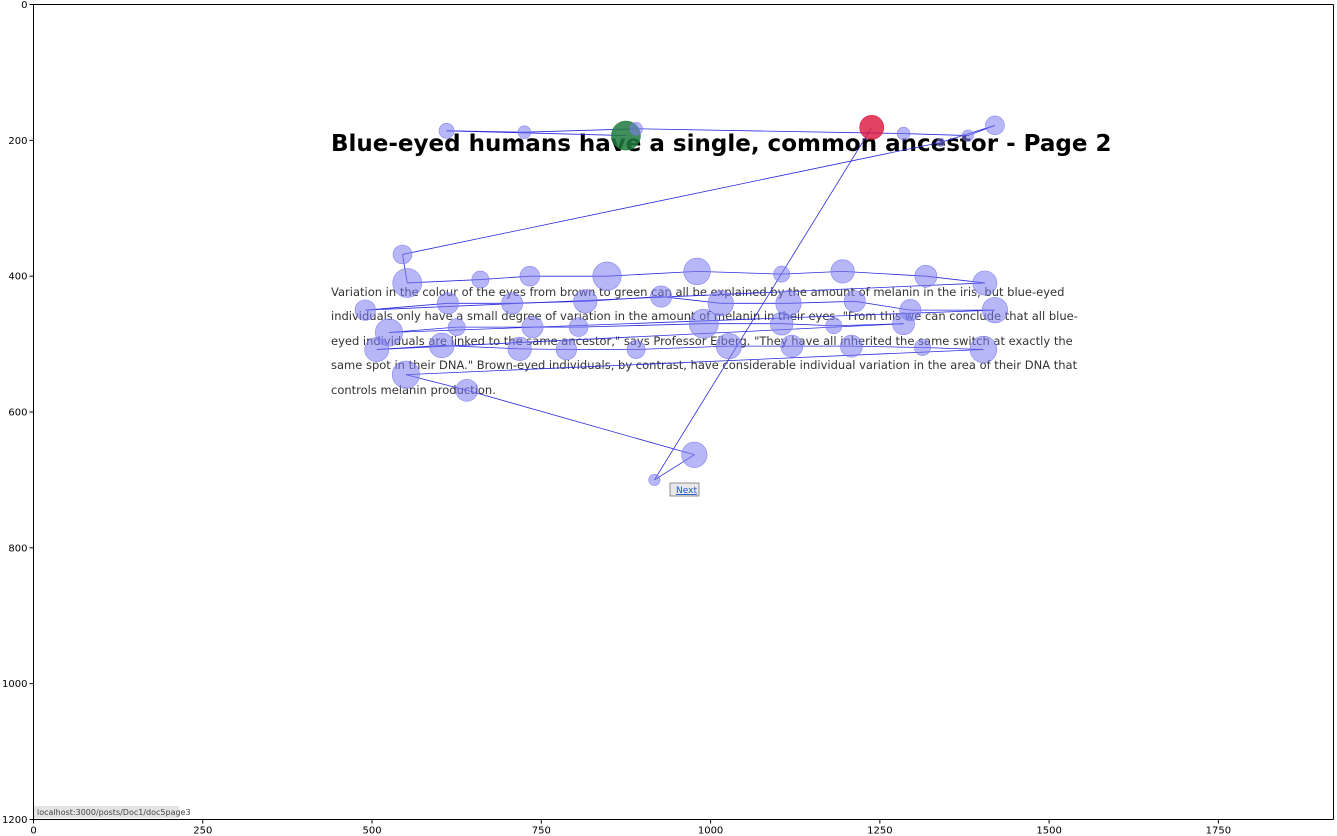  What do you see at coordinates (541, 831) in the screenshot?
I see `x-tick-label: 750` at bounding box center [541, 831].